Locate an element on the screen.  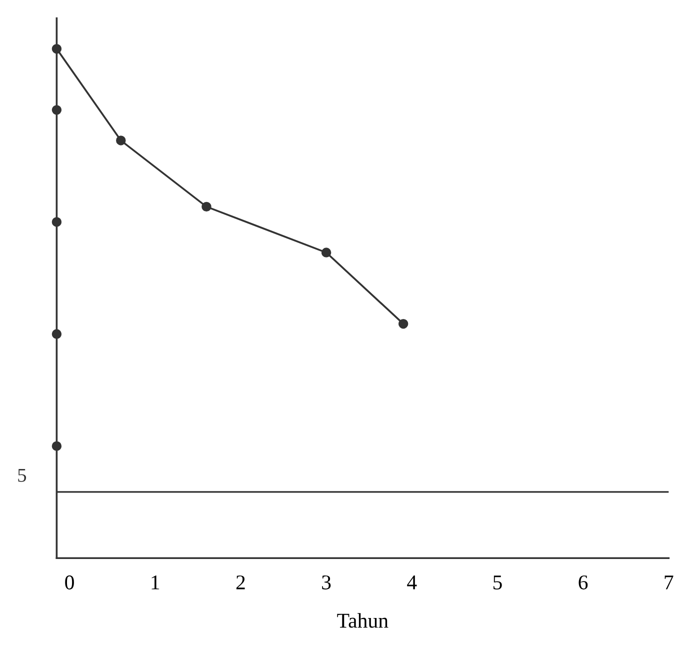
text: 5 is located at coordinates (22, 475).